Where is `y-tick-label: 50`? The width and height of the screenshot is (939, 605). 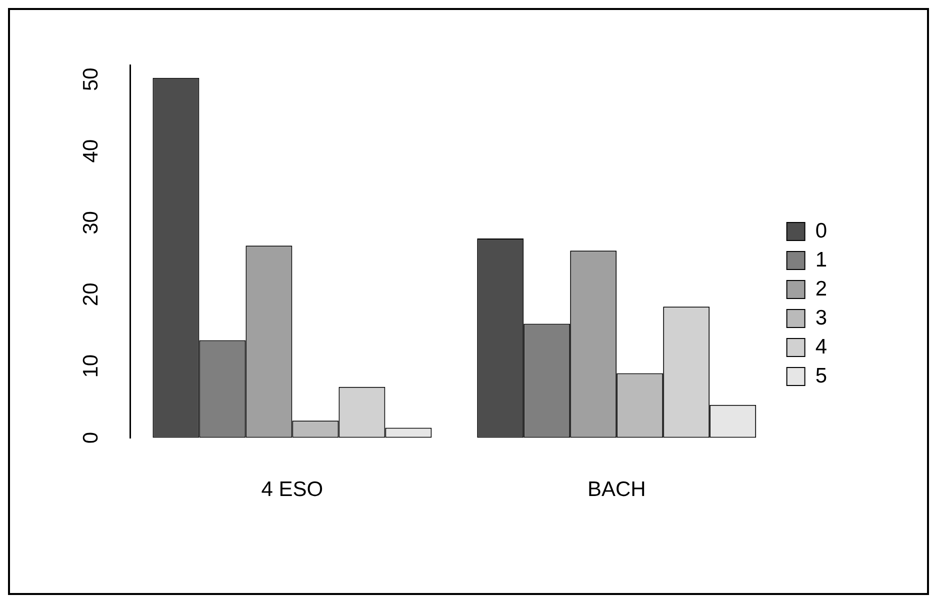 y-tick-label: 50 is located at coordinates (90, 80).